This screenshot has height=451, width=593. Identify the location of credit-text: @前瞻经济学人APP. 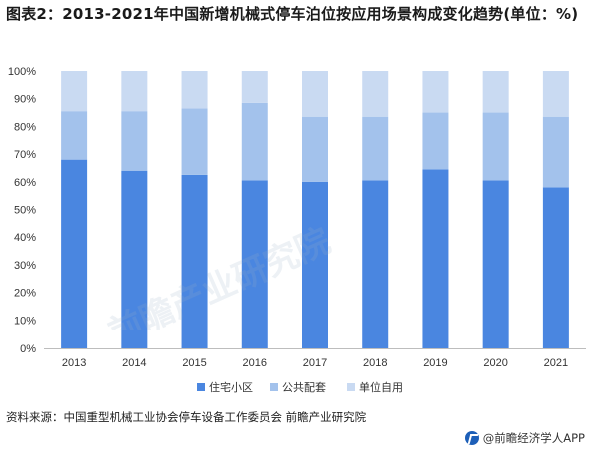
(533, 438).